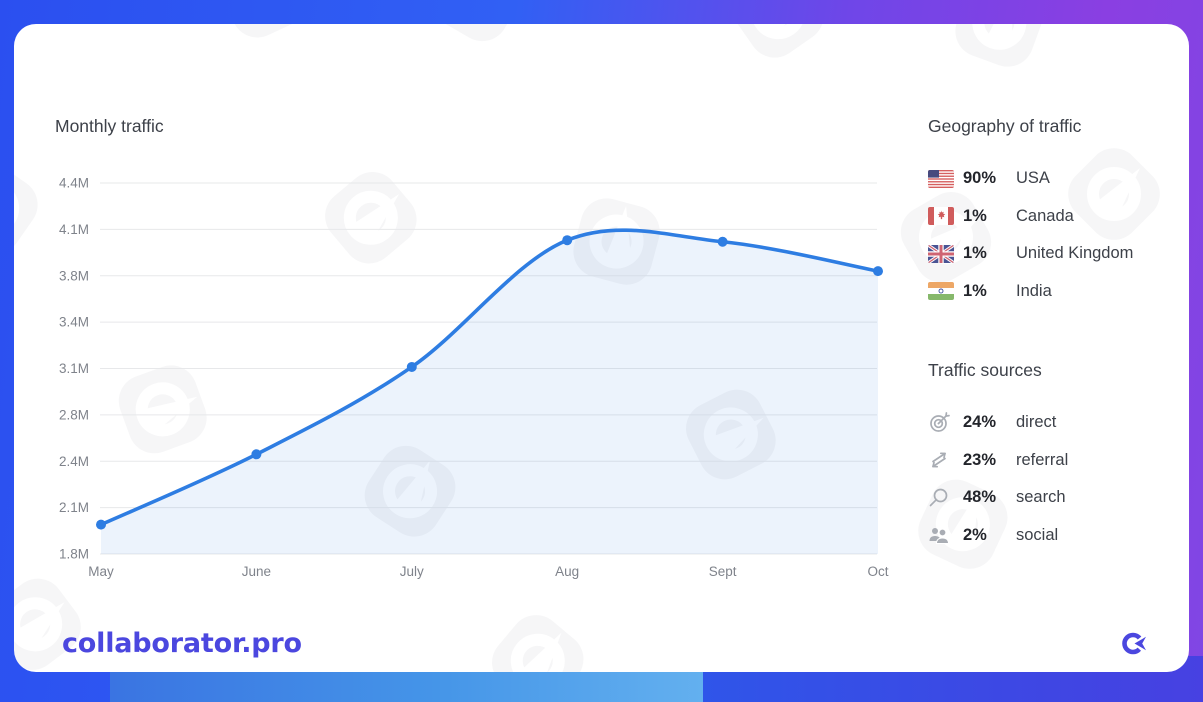 The width and height of the screenshot is (1203, 702). Describe the element at coordinates (1075, 253) in the screenshot. I see `uk-label: United Kingdom` at that location.